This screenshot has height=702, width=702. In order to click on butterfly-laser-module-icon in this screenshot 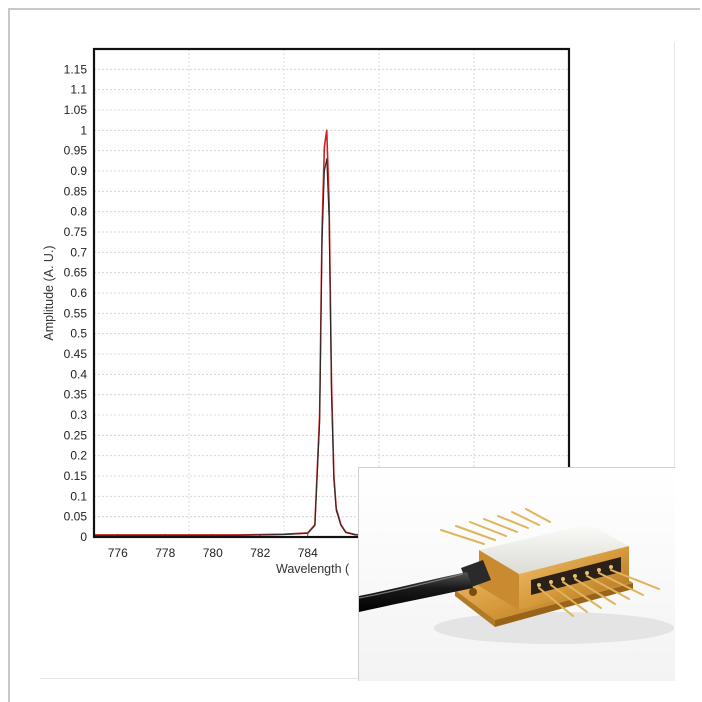, I will do `click(517, 574)`.